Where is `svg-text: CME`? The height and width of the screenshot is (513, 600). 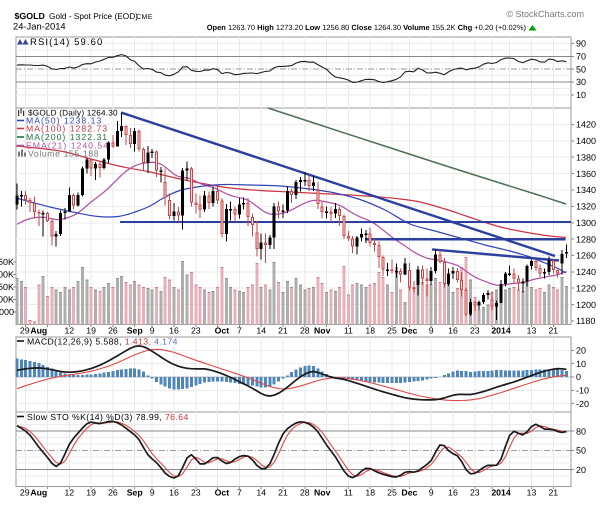
svg-text: CME is located at coordinates (144, 17).